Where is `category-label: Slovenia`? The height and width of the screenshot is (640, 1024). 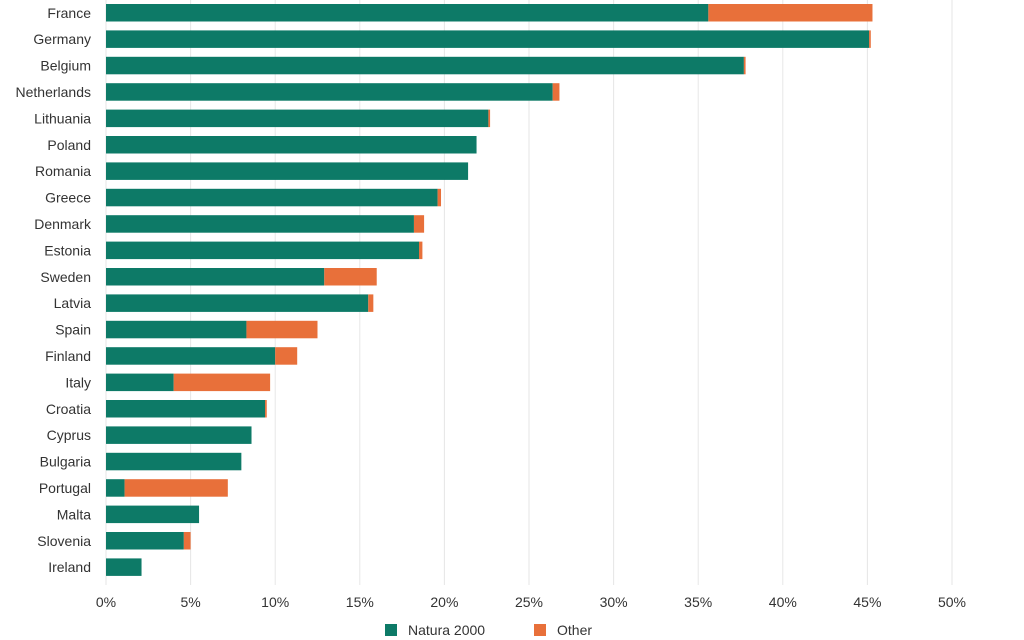
category-label: Slovenia is located at coordinates (64, 541).